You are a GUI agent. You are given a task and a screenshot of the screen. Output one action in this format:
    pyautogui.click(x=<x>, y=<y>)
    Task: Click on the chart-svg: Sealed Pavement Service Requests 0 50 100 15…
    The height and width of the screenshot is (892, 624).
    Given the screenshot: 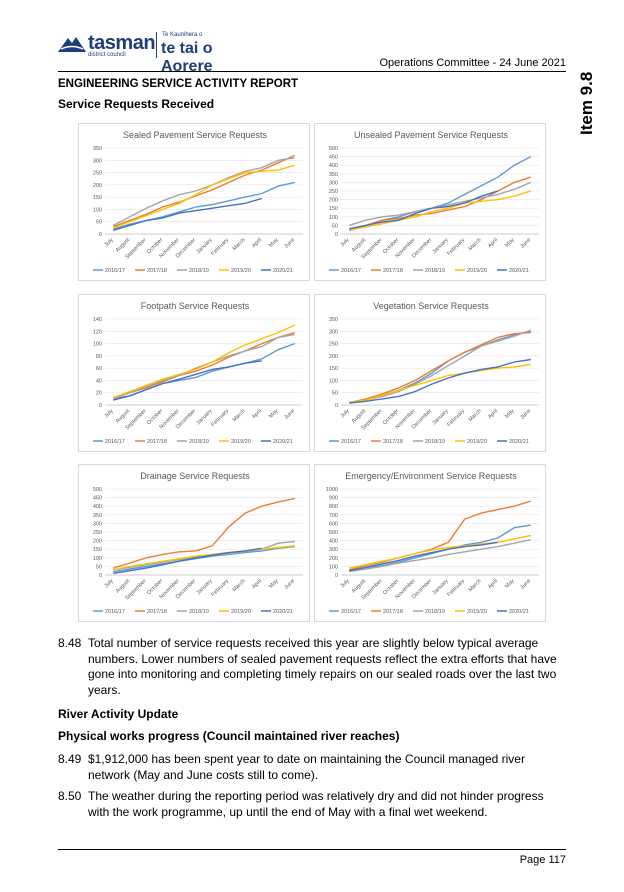 What is the action you would take?
    pyautogui.click(x=198, y=202)
    